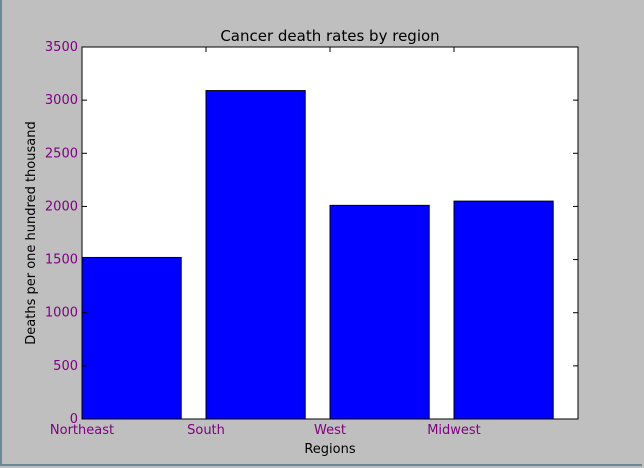  Describe the element at coordinates (379, 312) in the screenshot. I see `bar-west` at that location.